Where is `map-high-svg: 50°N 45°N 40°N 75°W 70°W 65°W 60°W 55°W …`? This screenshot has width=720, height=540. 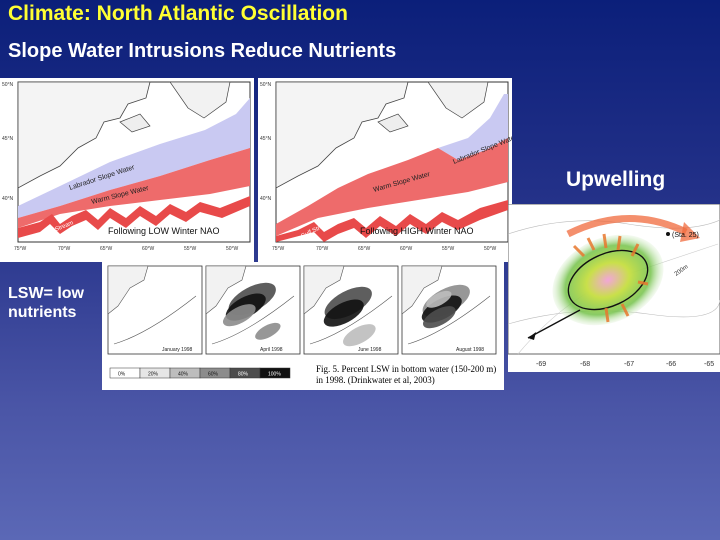 map-high-svg: 50°N 45°N 40°N 75°W 70°W 65°W 60°W 55°W … is located at coordinates (386, 166).